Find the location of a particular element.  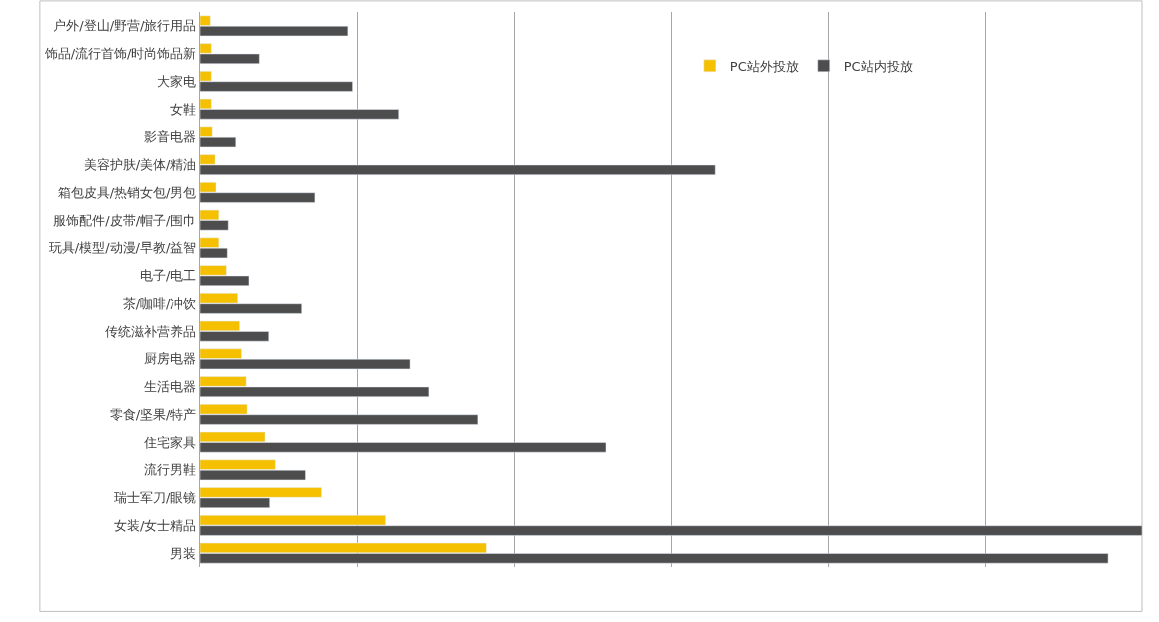

y-tick-label: 大家电 is located at coordinates (177, 81).